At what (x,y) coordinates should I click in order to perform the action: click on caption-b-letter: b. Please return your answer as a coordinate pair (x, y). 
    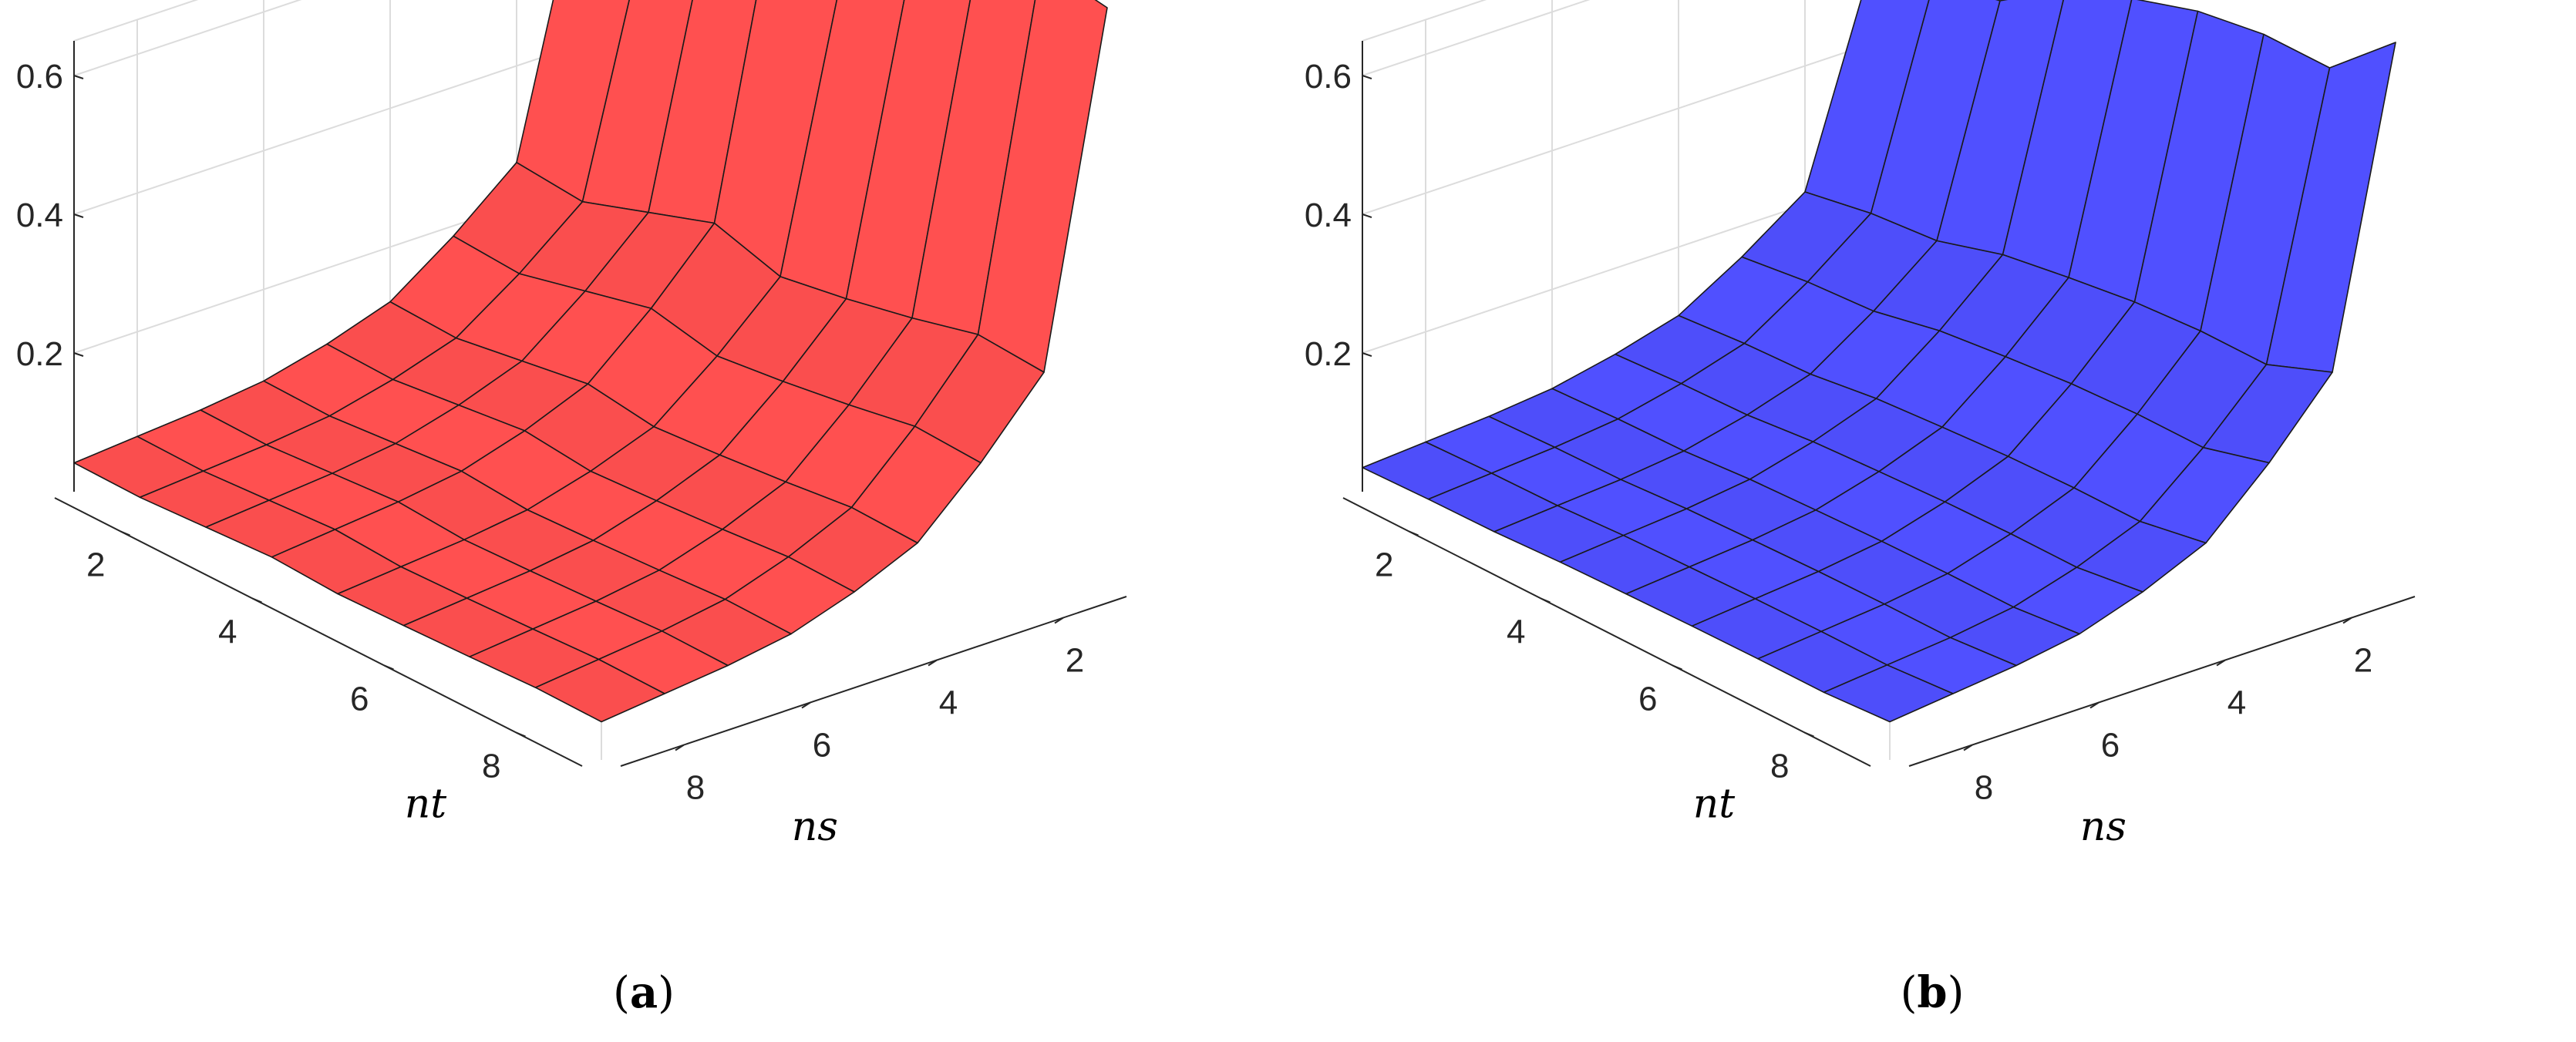
    Looking at the image, I should click on (1932, 992).